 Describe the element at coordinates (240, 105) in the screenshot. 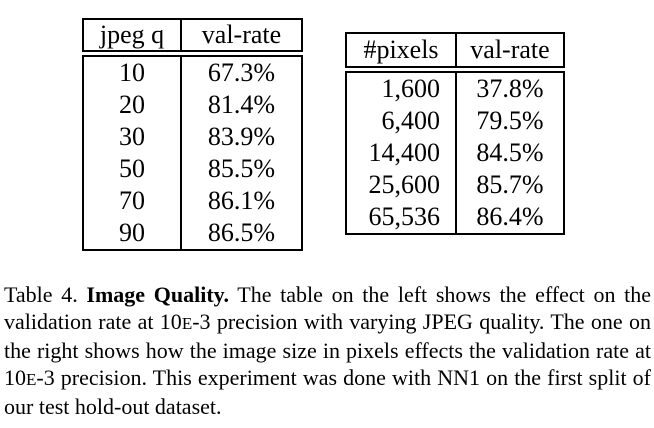

I see `val-rate-value: 81.4%` at that location.